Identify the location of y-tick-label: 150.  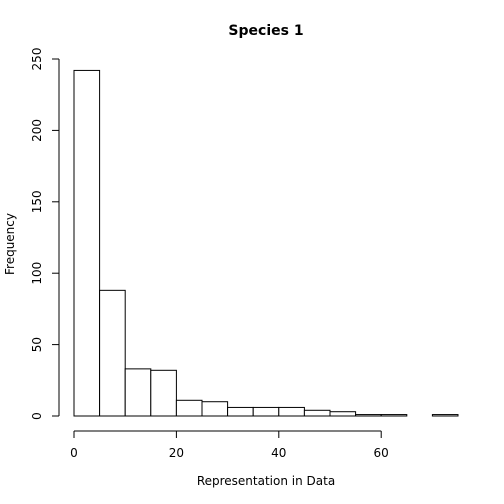
(37, 201).